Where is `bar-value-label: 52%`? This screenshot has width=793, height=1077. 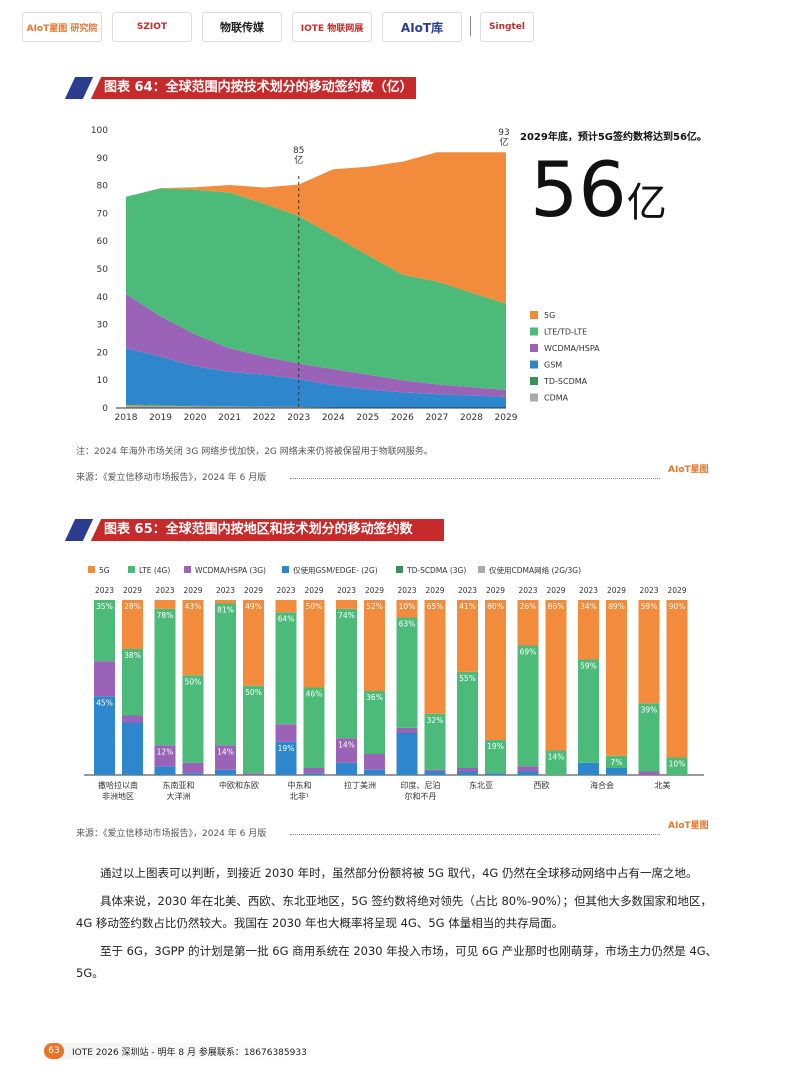
bar-value-label: 52% is located at coordinates (374, 606).